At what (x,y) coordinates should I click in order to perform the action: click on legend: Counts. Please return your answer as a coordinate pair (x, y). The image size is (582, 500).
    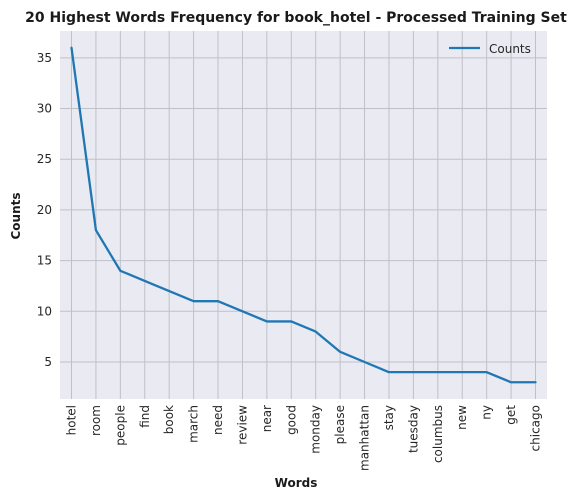
    Looking at the image, I should click on (490, 49).